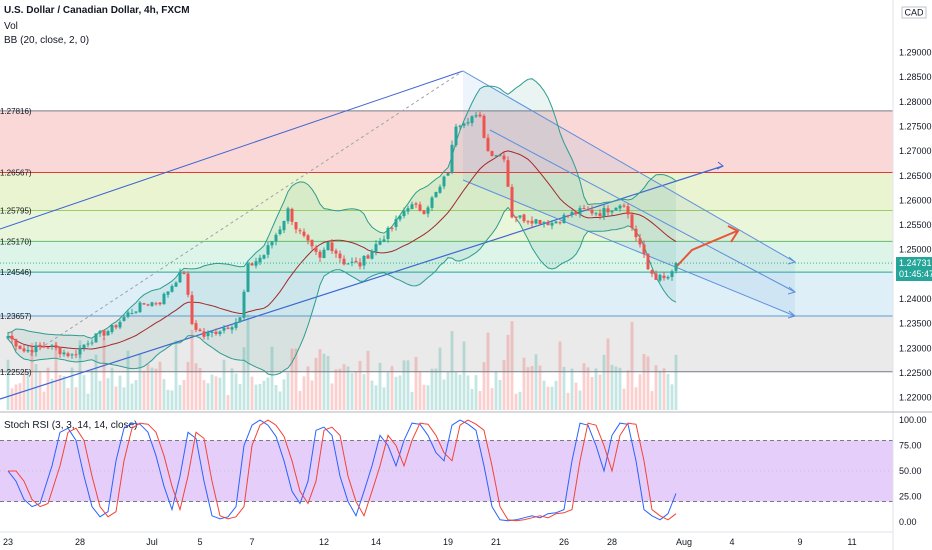 The image size is (932, 550). I want to click on price-tick-label: 1.28500, so click(915, 77).